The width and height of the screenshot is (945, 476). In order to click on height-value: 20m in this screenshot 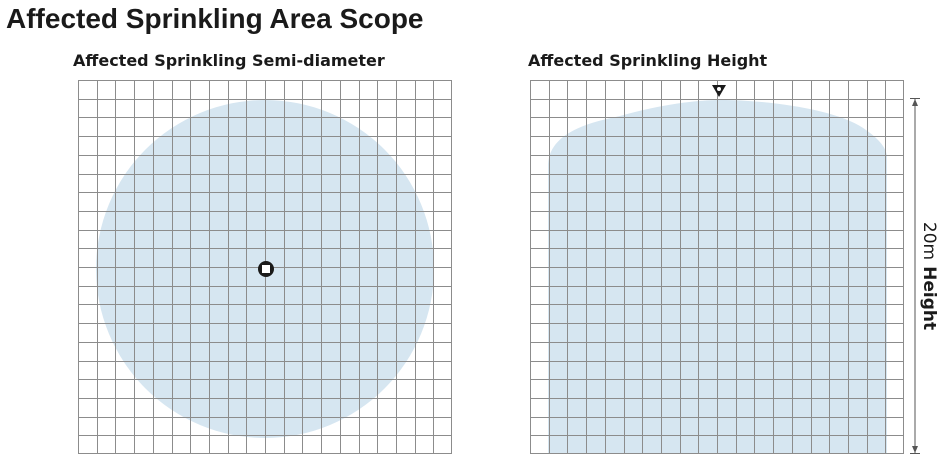, I will do `click(929, 241)`.